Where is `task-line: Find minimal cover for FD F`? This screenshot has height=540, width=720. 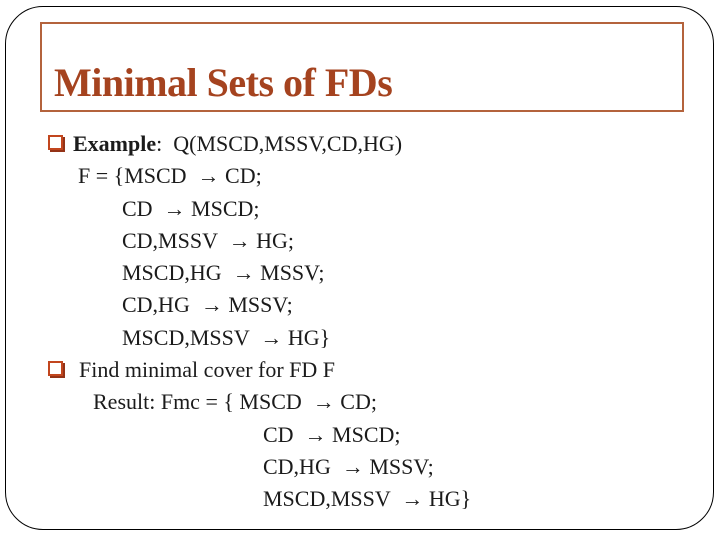
task-line: Find minimal cover for FD F is located at coordinates (377, 370).